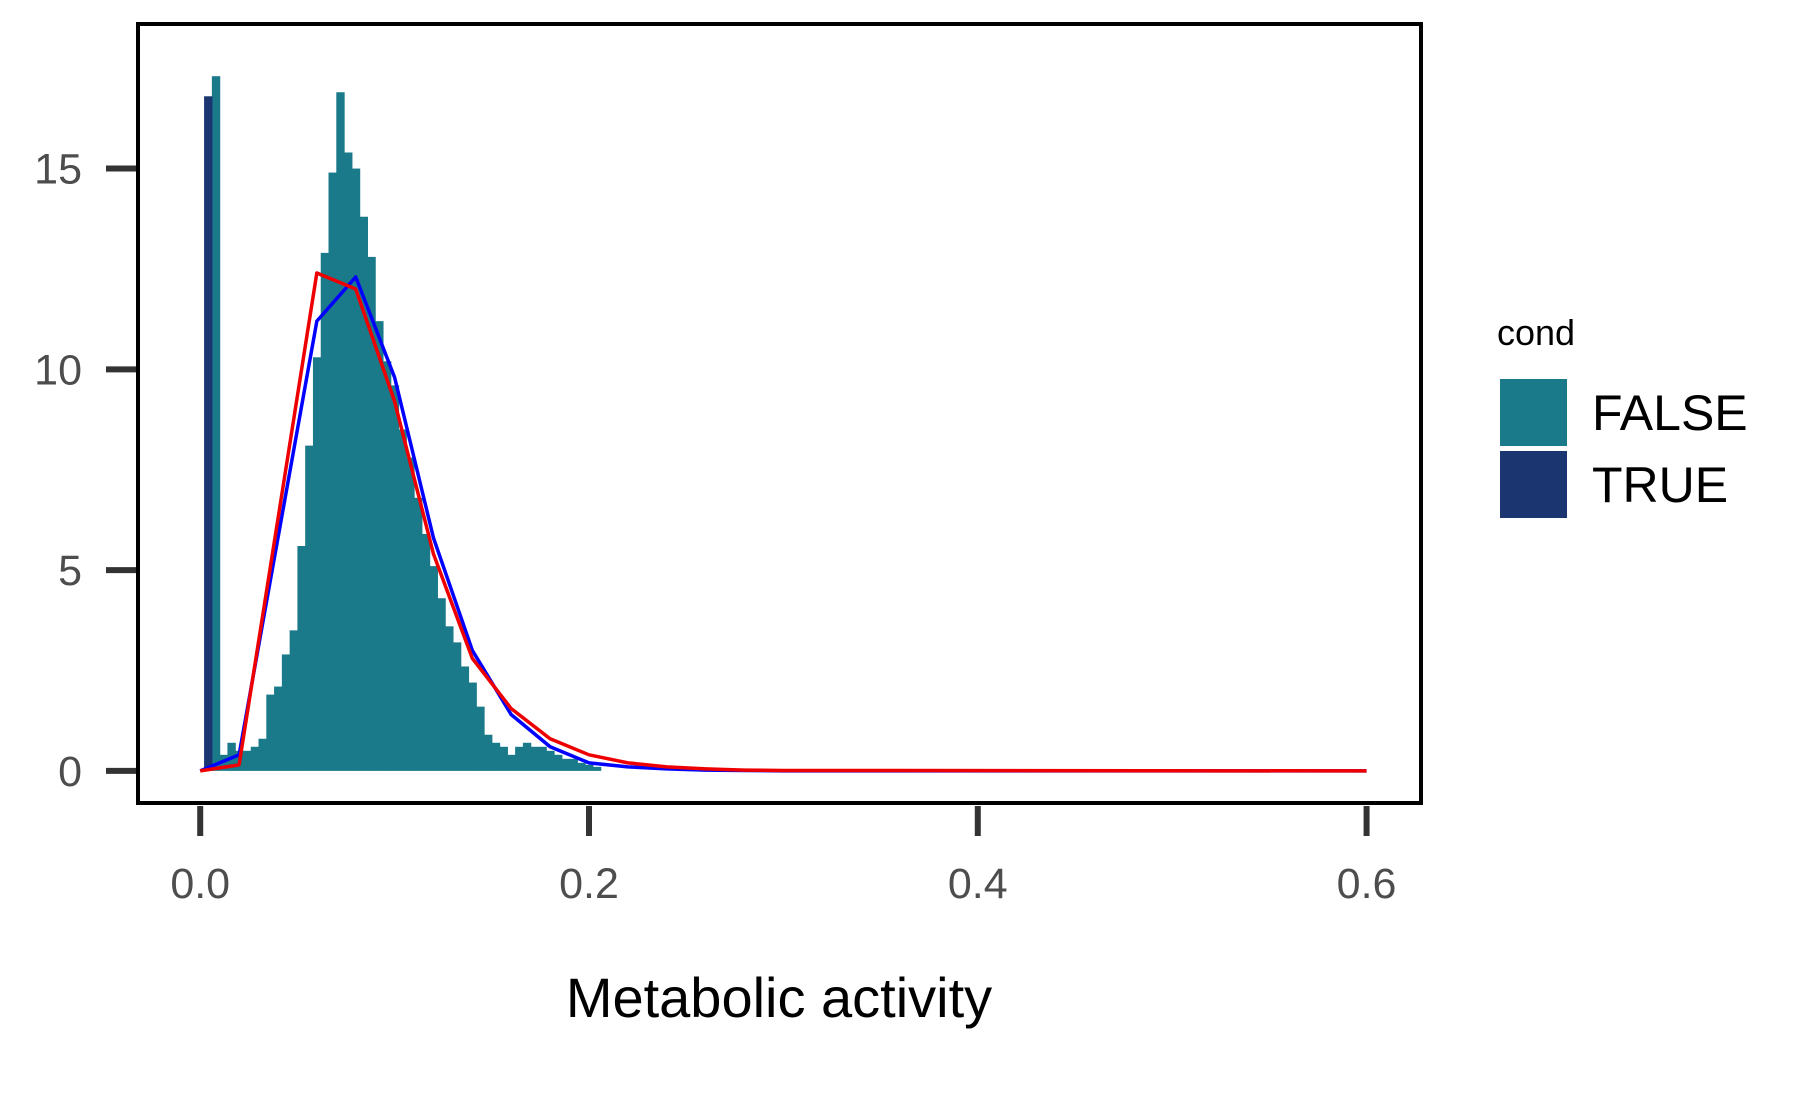 The height and width of the screenshot is (1109, 1799). Describe the element at coordinates (58, 370) in the screenshot. I see `y-tick-label: 10` at that location.